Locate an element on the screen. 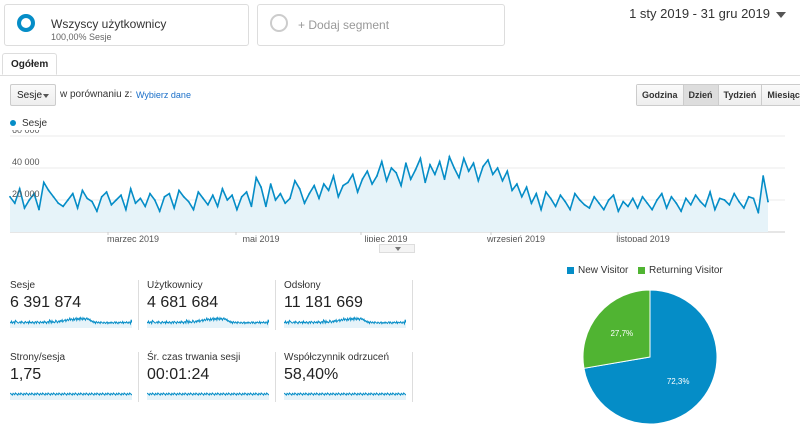 The width and height of the screenshot is (800, 429). metric-label: Odsłony is located at coordinates (302, 285).